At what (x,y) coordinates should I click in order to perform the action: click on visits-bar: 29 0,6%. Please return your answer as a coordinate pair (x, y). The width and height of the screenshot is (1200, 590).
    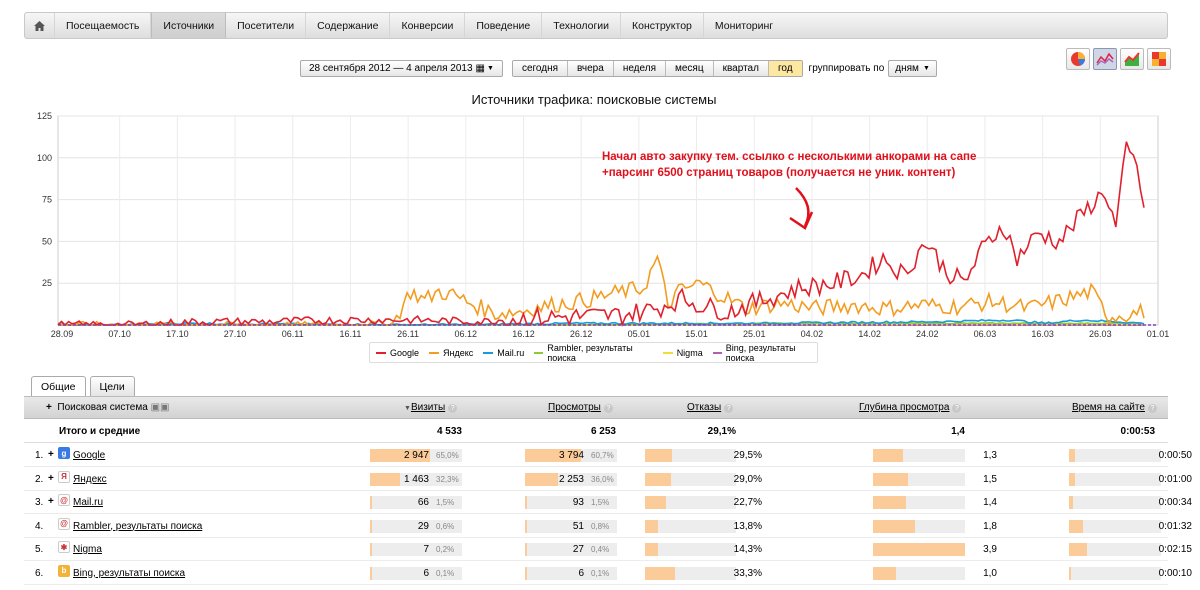
    Looking at the image, I should click on (416, 526).